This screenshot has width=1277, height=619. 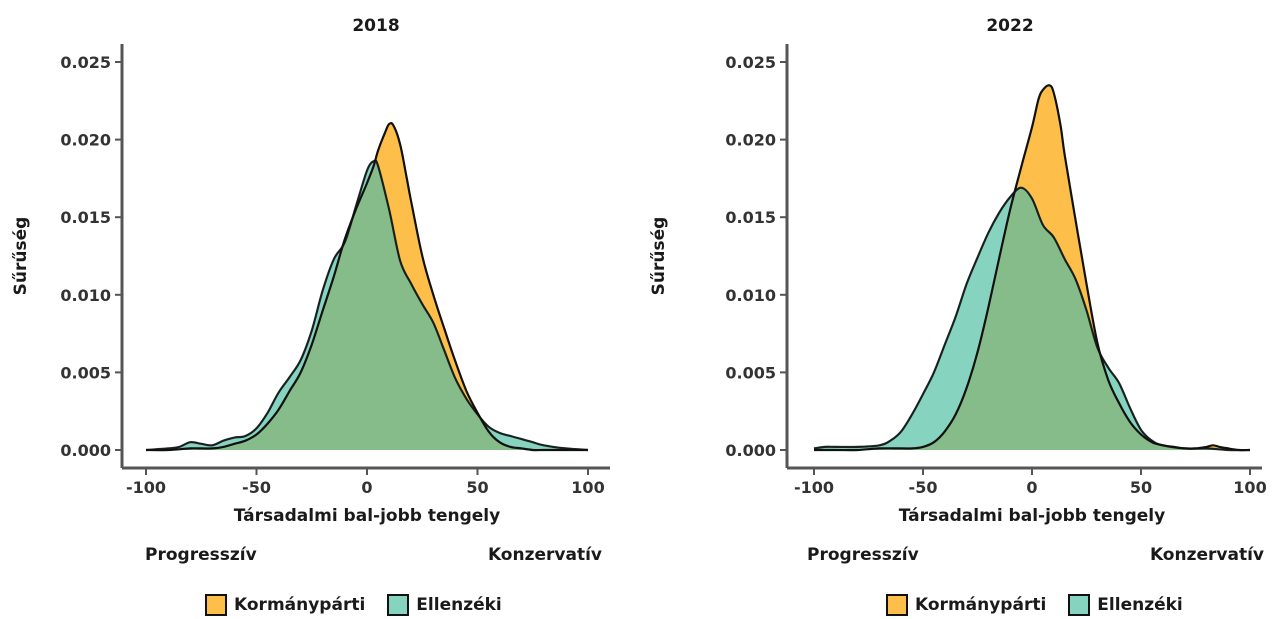 I want to click on outline-ellenzeki-dark, so click(x=1032, y=319).